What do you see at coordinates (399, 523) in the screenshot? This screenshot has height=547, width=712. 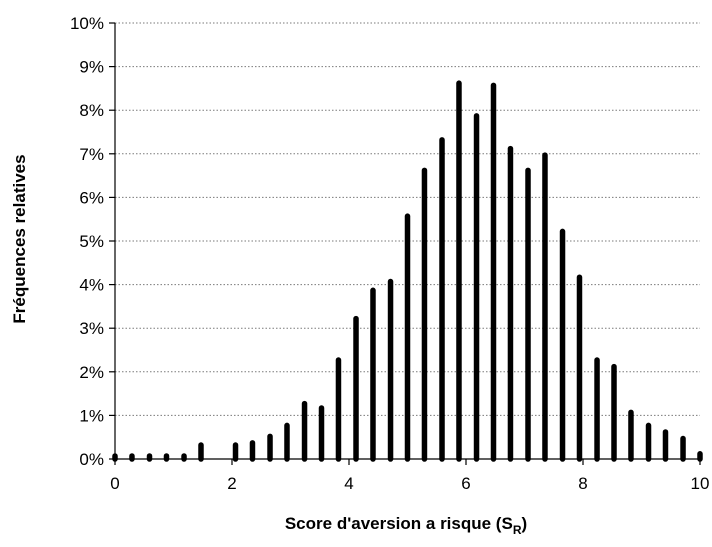 I see `x-axis-title-main: Score d'aversion a risque (S` at bounding box center [399, 523].